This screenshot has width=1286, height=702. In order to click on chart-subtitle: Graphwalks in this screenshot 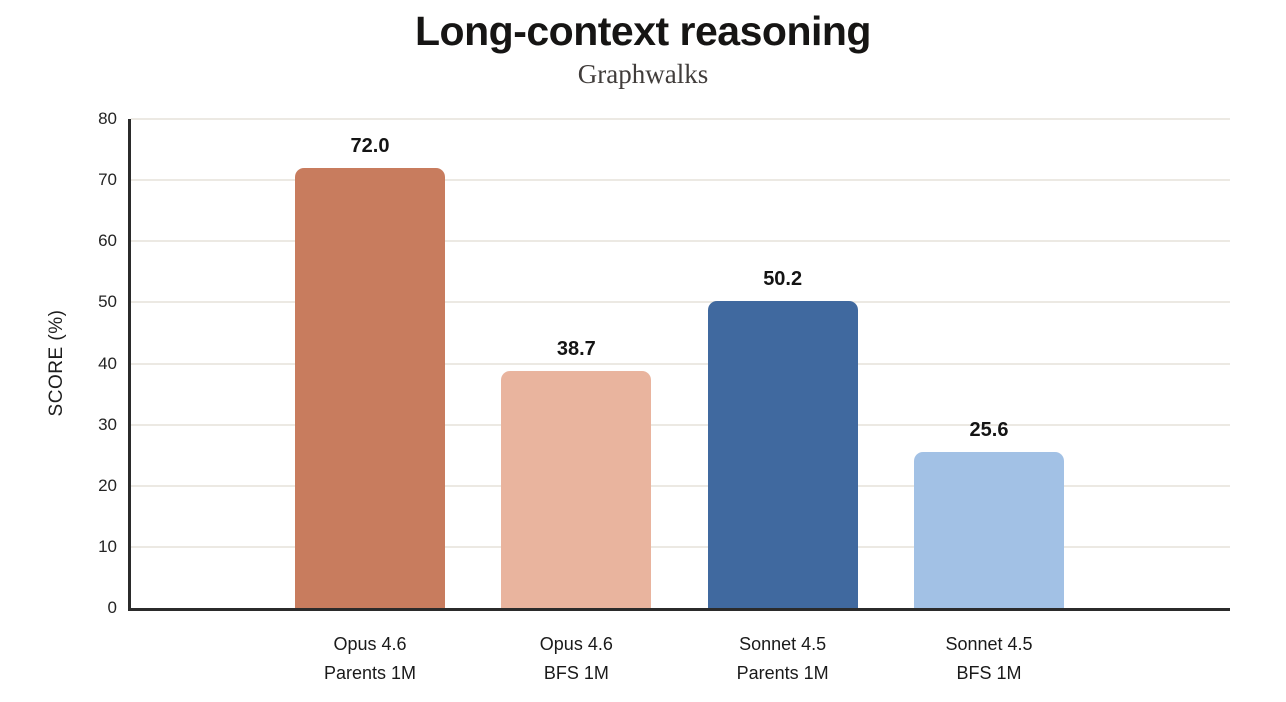, I will do `click(643, 74)`.